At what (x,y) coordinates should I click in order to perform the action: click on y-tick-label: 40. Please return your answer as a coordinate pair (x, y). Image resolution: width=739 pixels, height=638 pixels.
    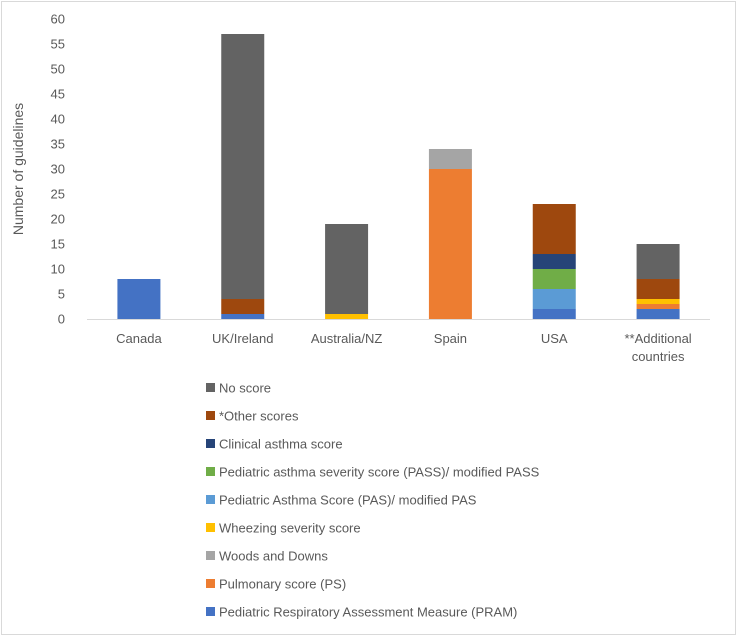
    Looking at the image, I should click on (58, 119).